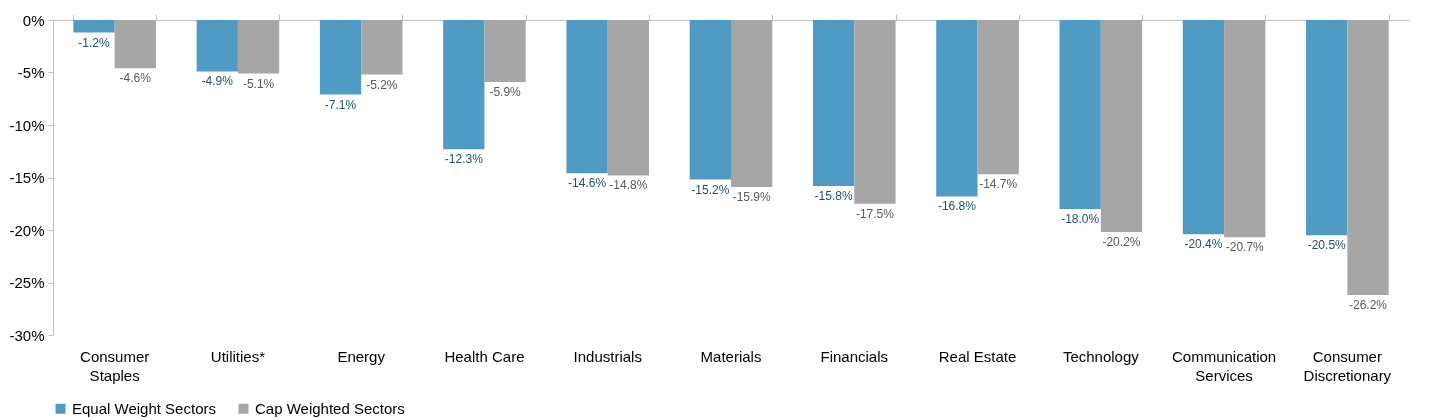 The width and height of the screenshot is (1430, 419). What do you see at coordinates (464, 159) in the screenshot?
I see `data-label: -12.3%` at bounding box center [464, 159].